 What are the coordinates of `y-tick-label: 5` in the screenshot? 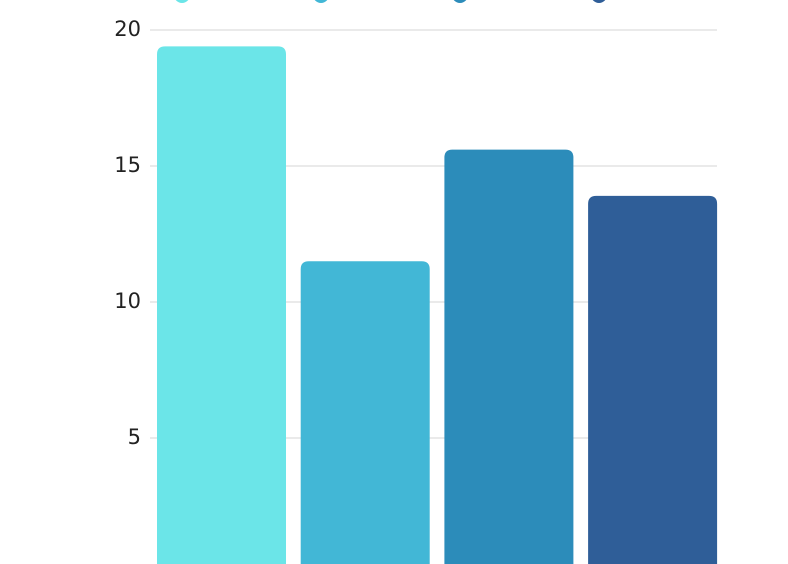 It's located at (134, 437).